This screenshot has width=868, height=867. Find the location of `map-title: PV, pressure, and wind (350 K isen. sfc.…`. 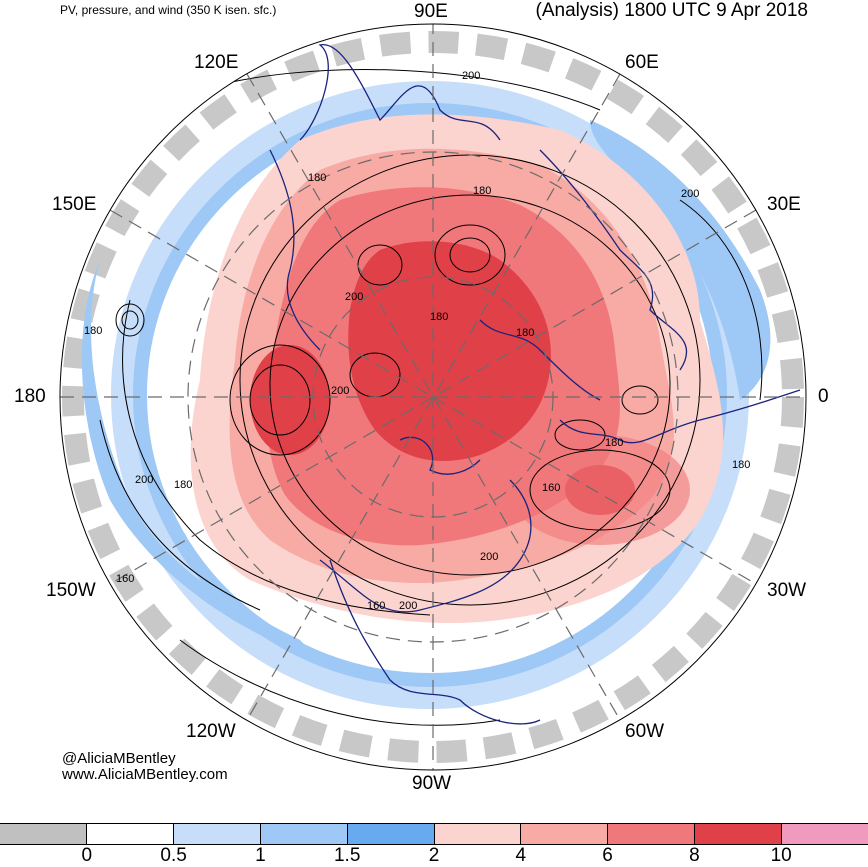

map-title: PV, pressure, and wind (350 K isen. sfc.… is located at coordinates (168, 10).